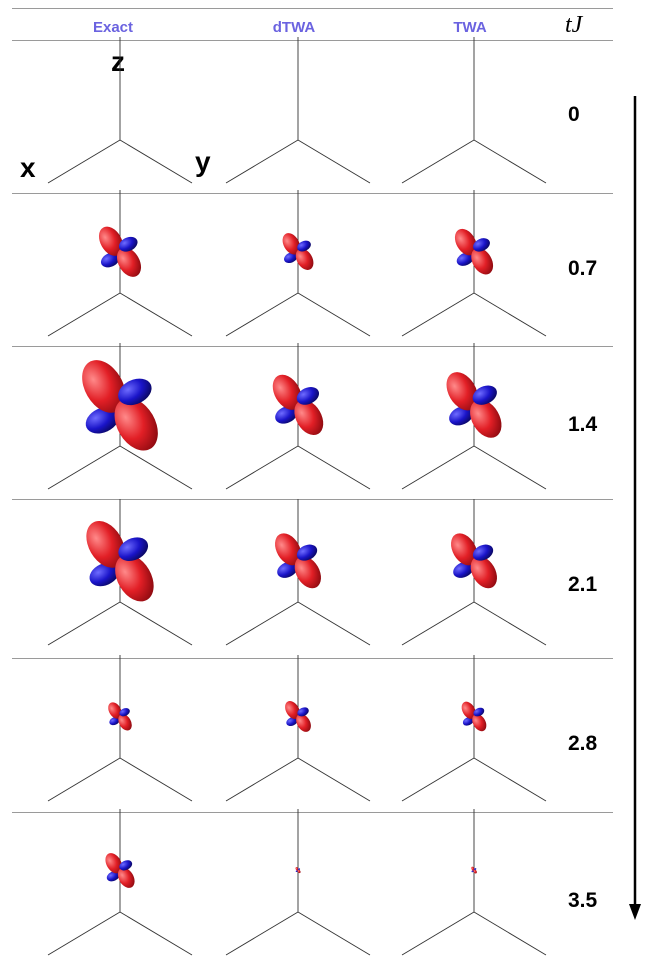 The image size is (659, 963). I want to click on time-value: 3.5, so click(583, 900).